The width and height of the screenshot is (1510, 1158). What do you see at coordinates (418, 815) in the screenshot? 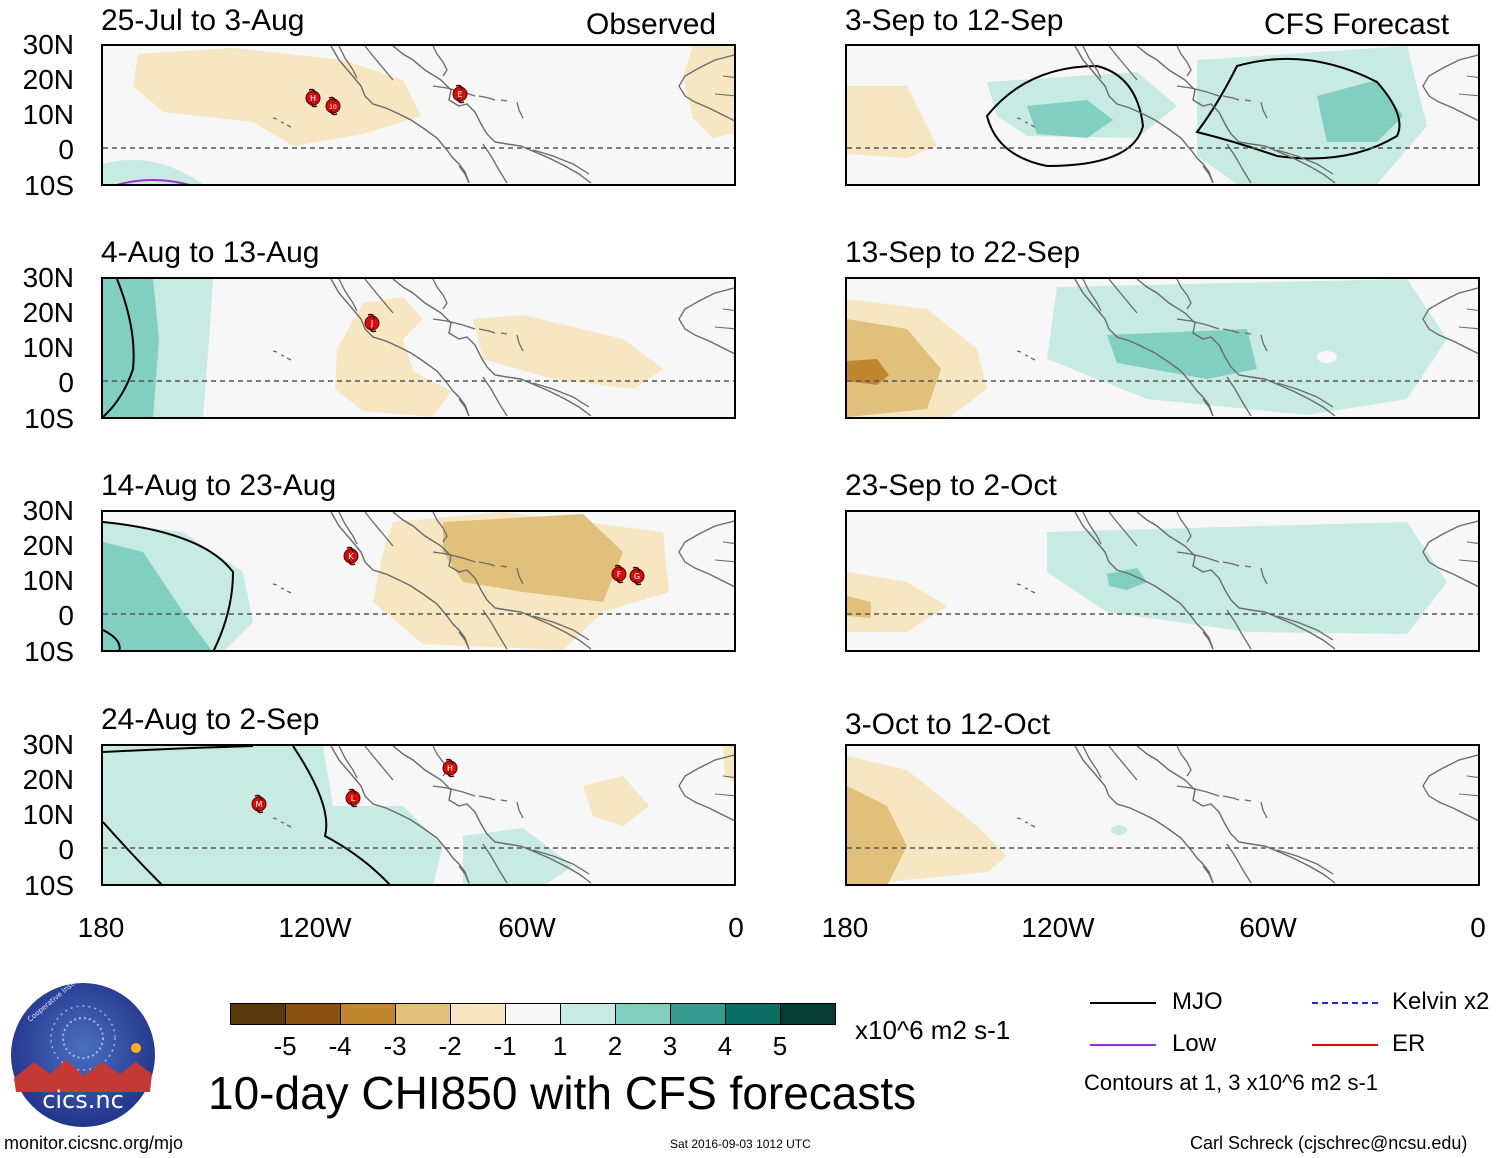
I see `map-panel-4: M L H` at bounding box center [418, 815].